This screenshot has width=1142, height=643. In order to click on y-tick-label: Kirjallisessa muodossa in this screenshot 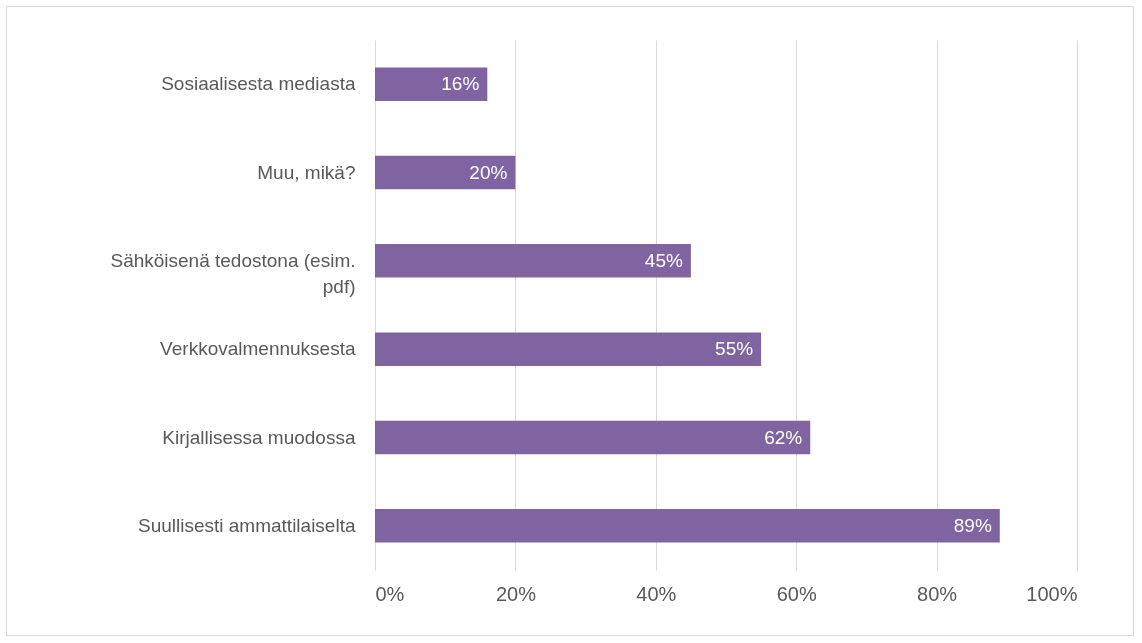, I will do `click(259, 437)`.